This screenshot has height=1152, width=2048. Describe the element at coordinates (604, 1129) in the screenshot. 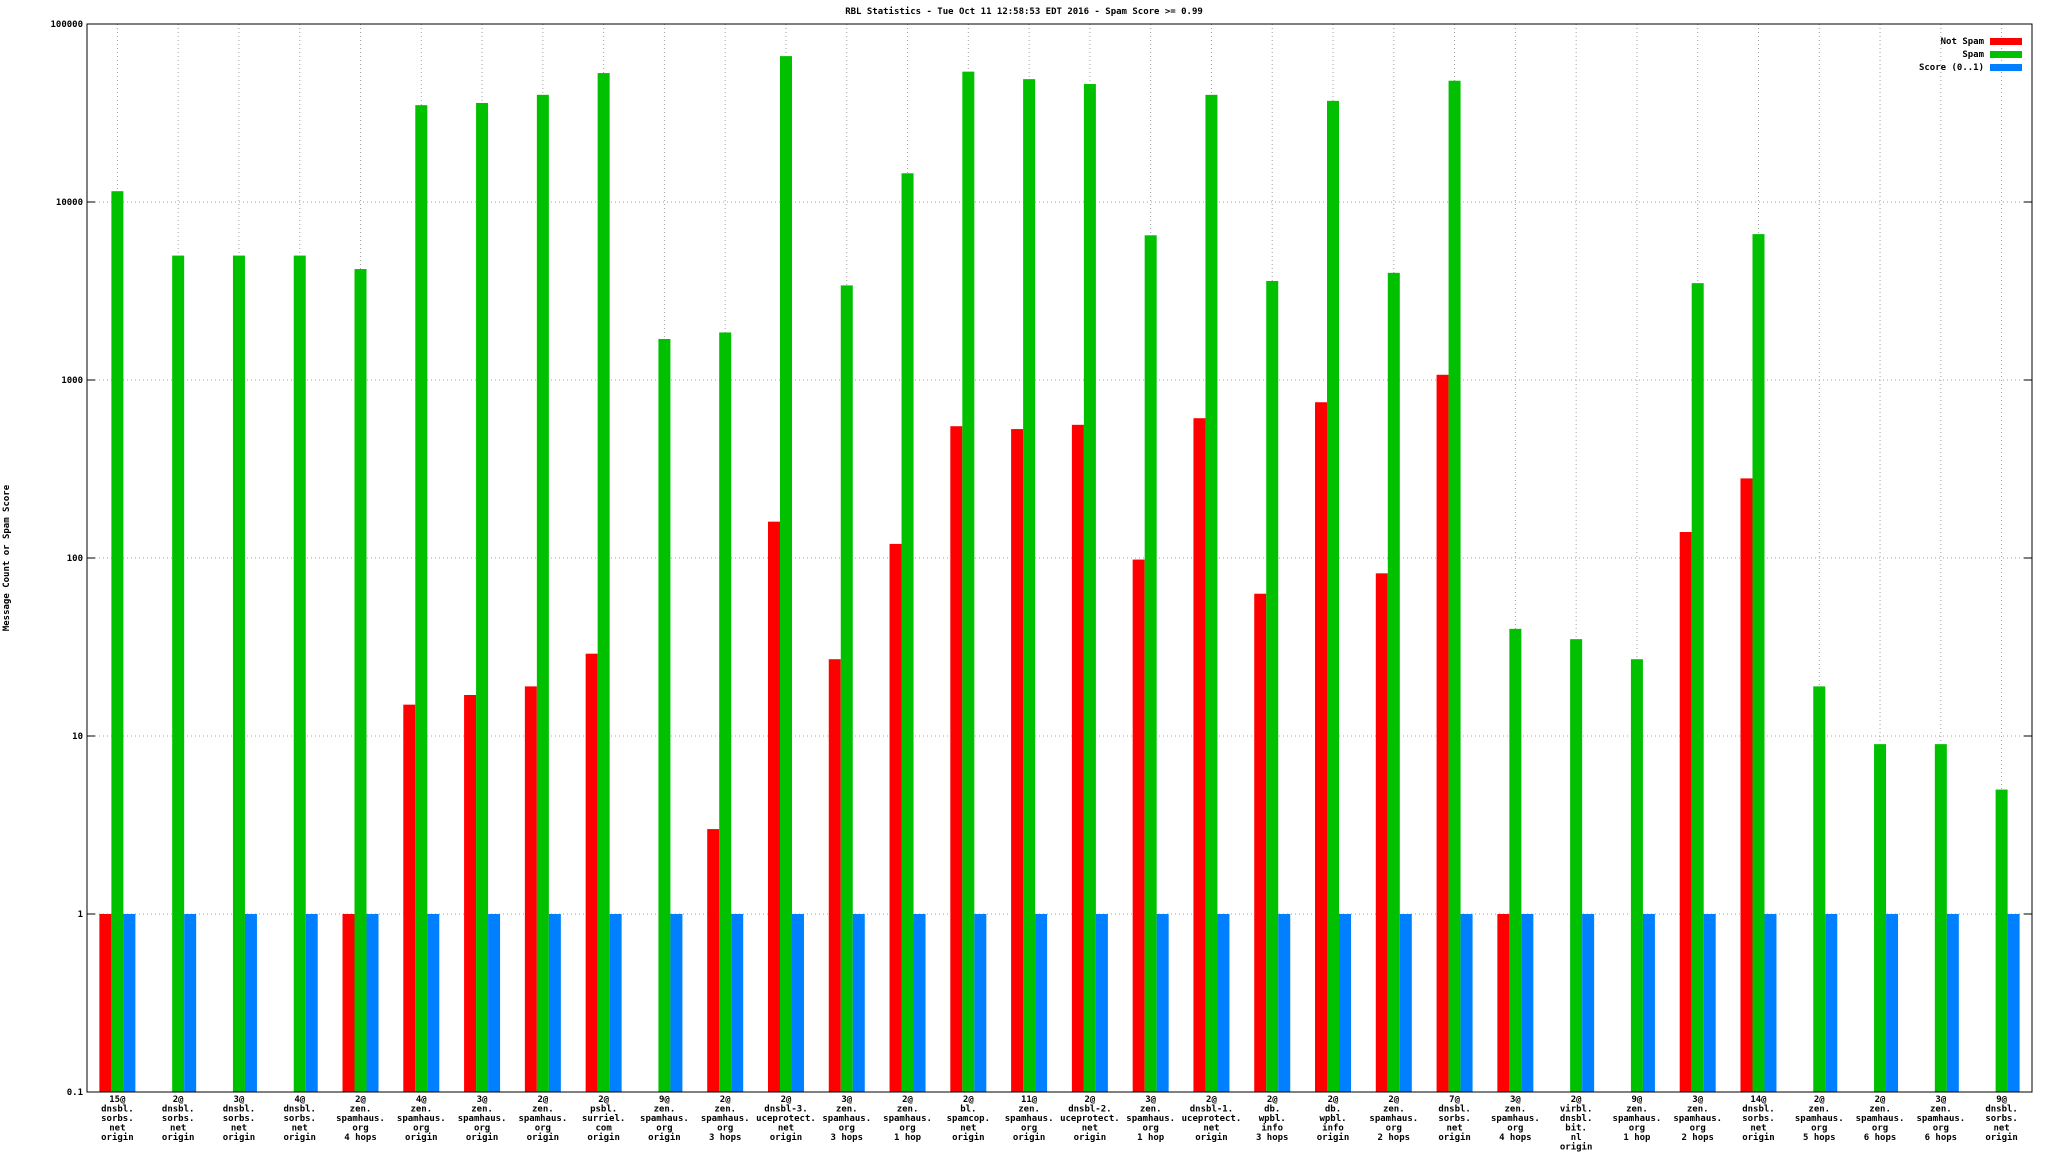

I see `x-tick-label-line: com` at that location.